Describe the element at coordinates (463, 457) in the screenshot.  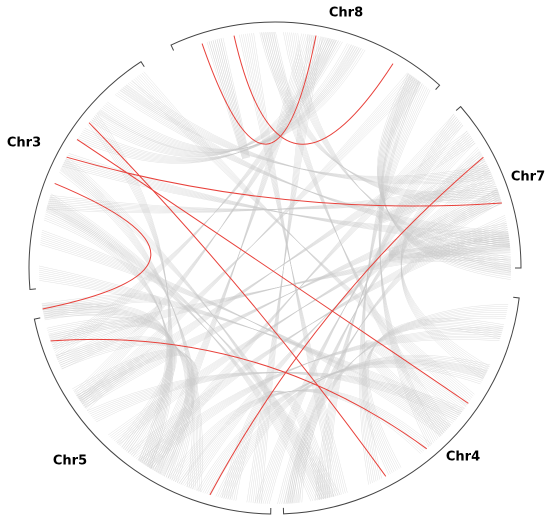
I see `chromosome-label: Chr4` at that location.